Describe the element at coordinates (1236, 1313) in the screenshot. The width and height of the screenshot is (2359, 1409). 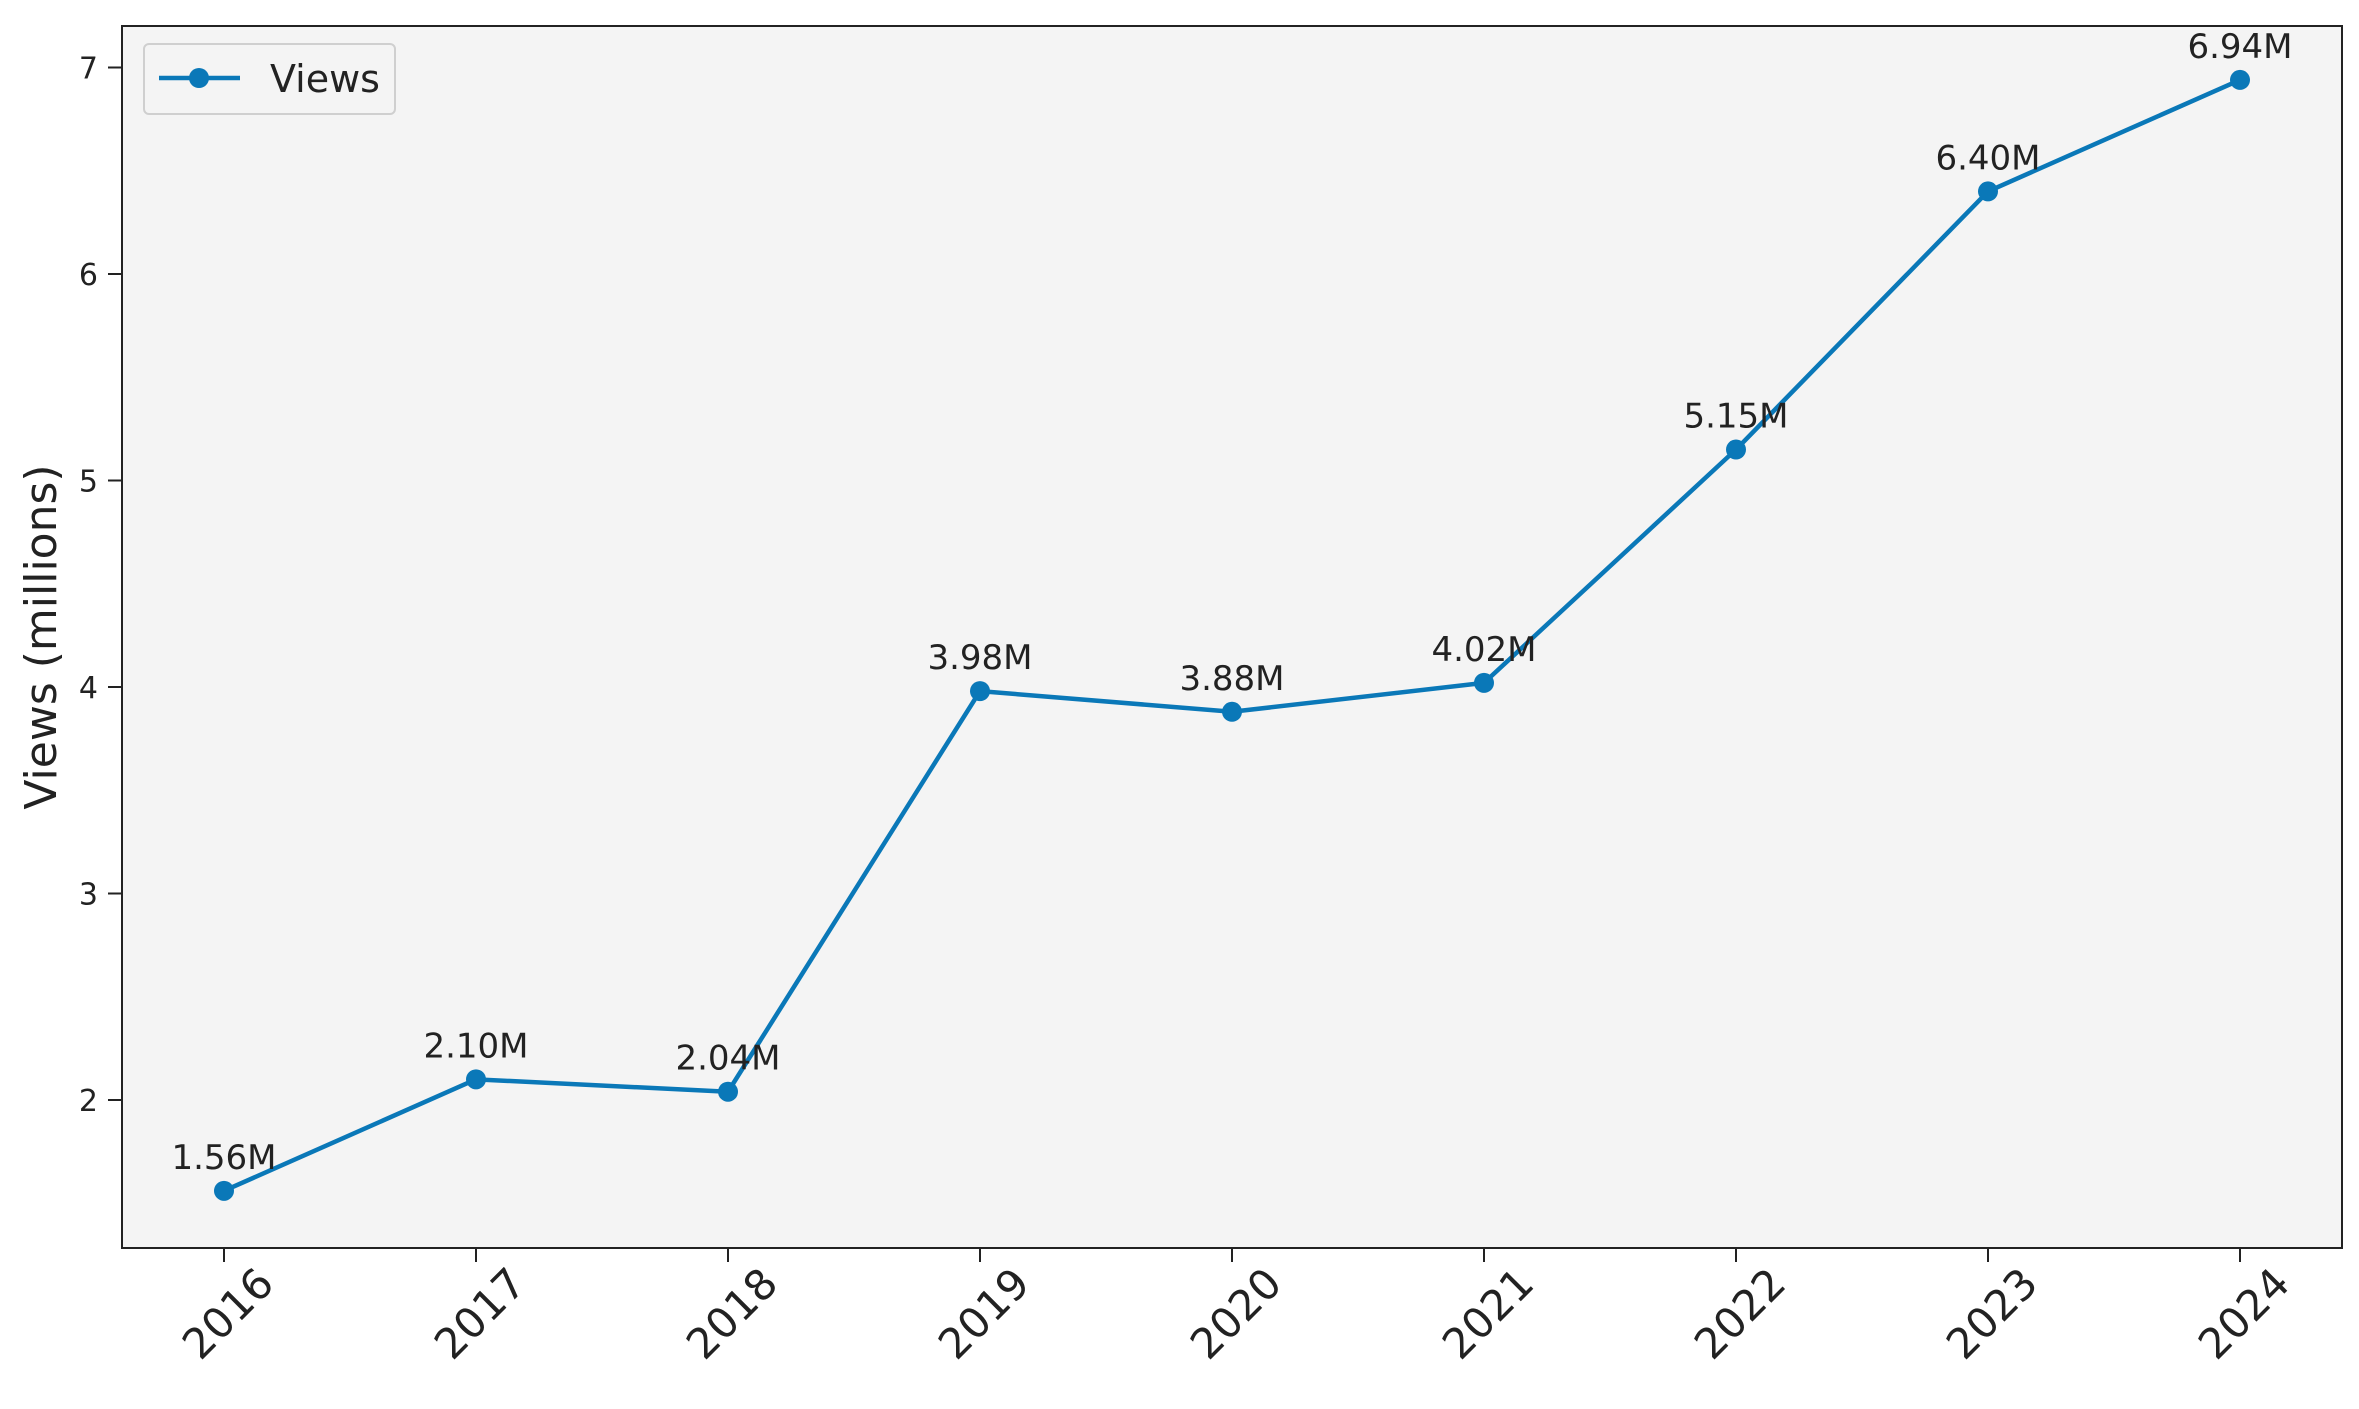
I see `x-tick-label: 2020` at that location.